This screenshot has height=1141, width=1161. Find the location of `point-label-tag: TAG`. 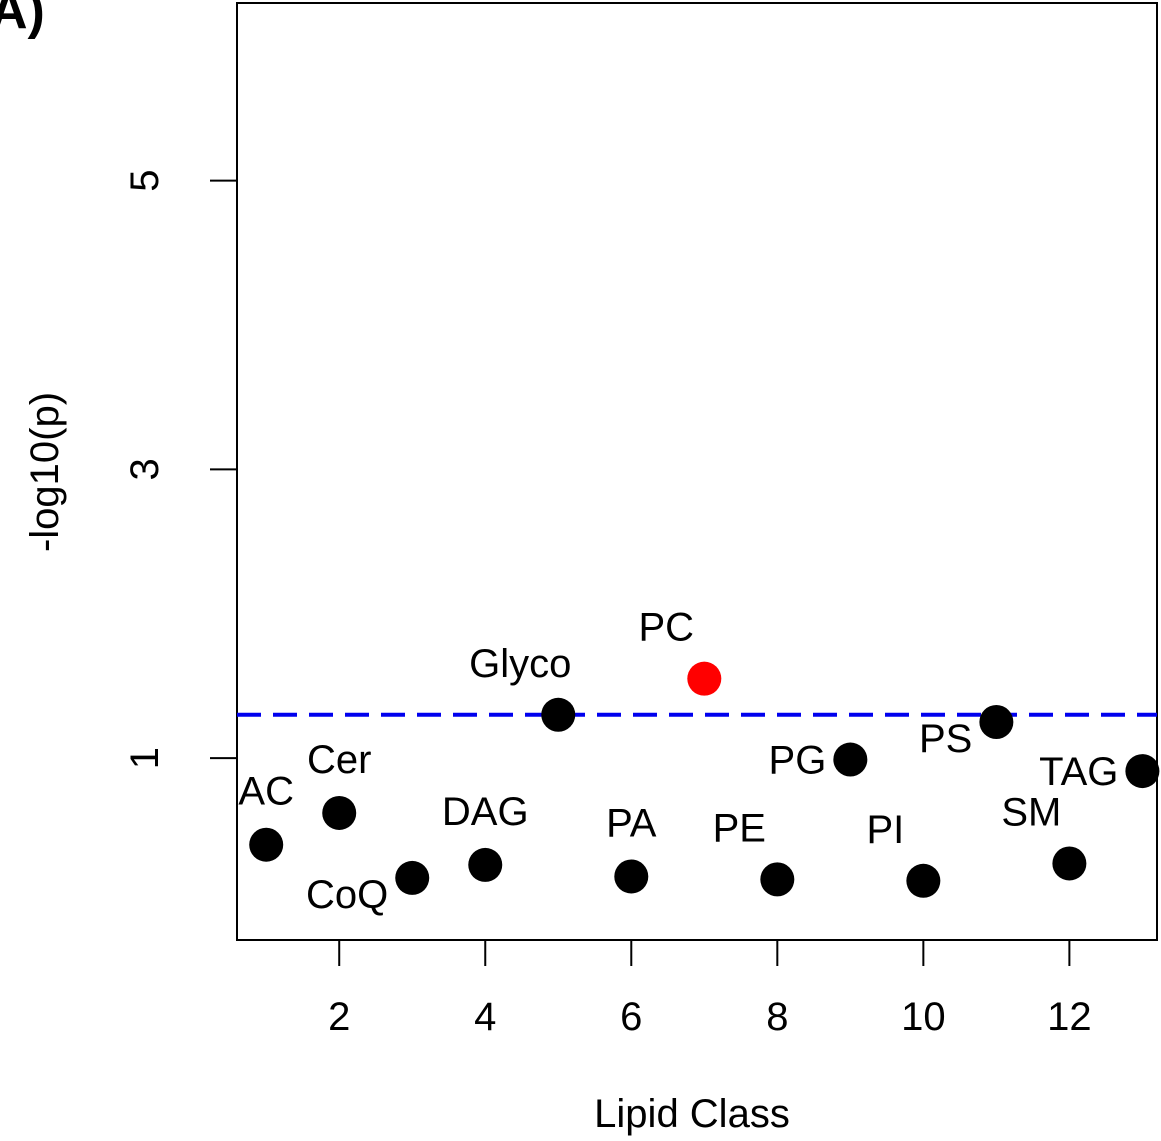

point-label-tag: TAG is located at coordinates (1078, 772).